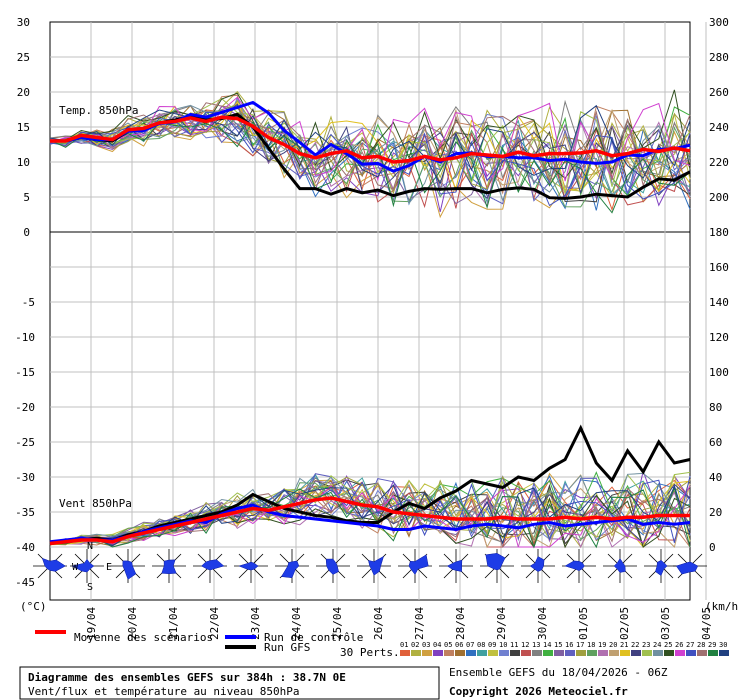  I want to click on pert-number: 06, so click(459, 645).